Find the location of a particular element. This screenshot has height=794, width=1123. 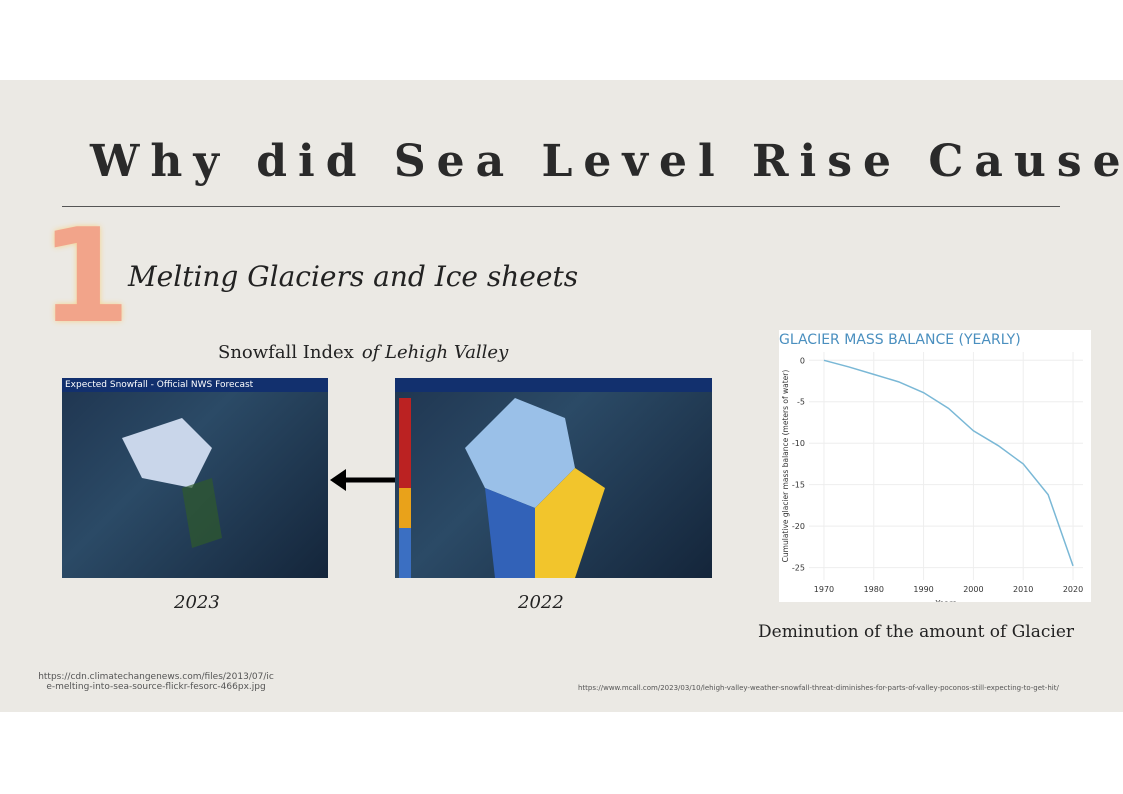

x-tick-label: 1990 is located at coordinates (923, 589).